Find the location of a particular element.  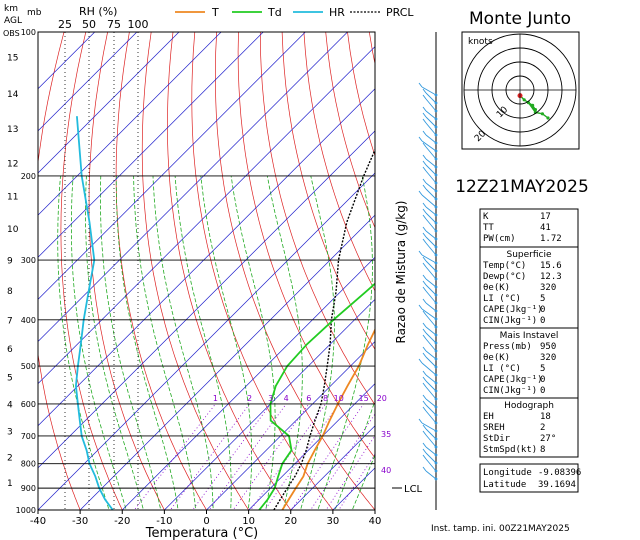

mixing-ratio-label: 10 is located at coordinates (339, 398).